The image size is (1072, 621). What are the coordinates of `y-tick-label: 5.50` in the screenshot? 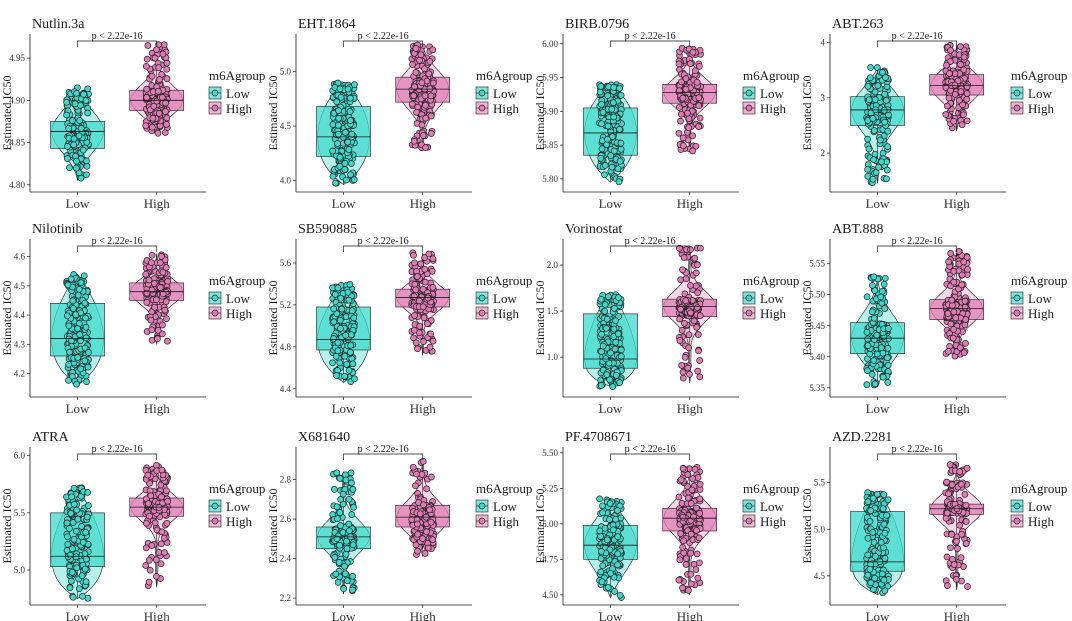 It's located at (817, 295).